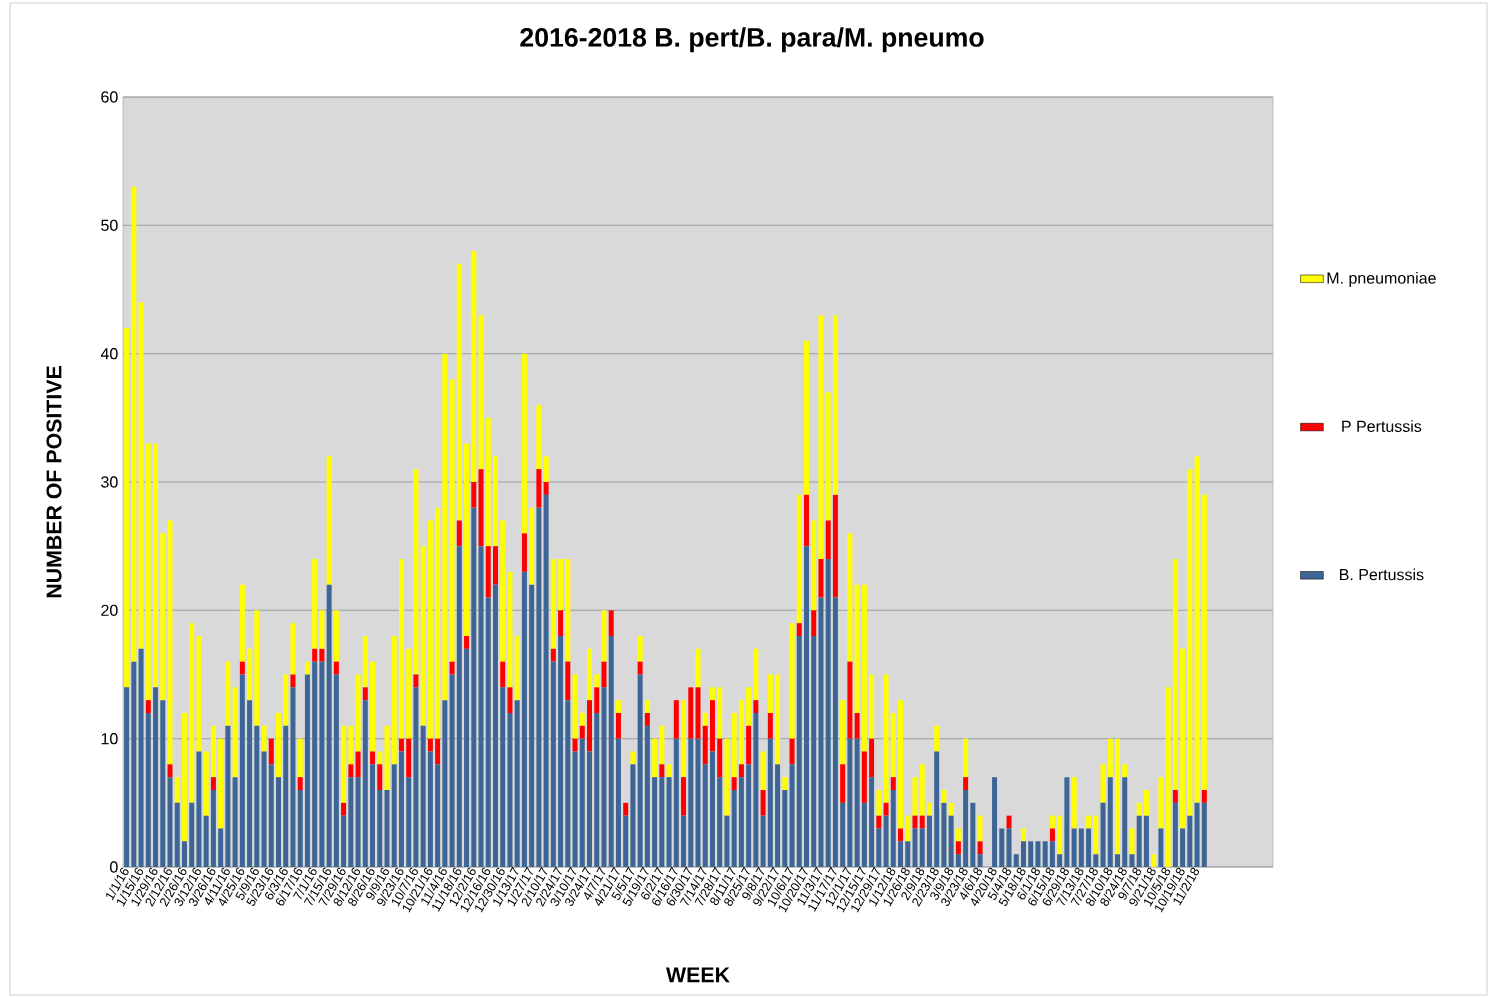 The height and width of the screenshot is (997, 1490). I want to click on y-tick-label: 40, so click(109, 354).